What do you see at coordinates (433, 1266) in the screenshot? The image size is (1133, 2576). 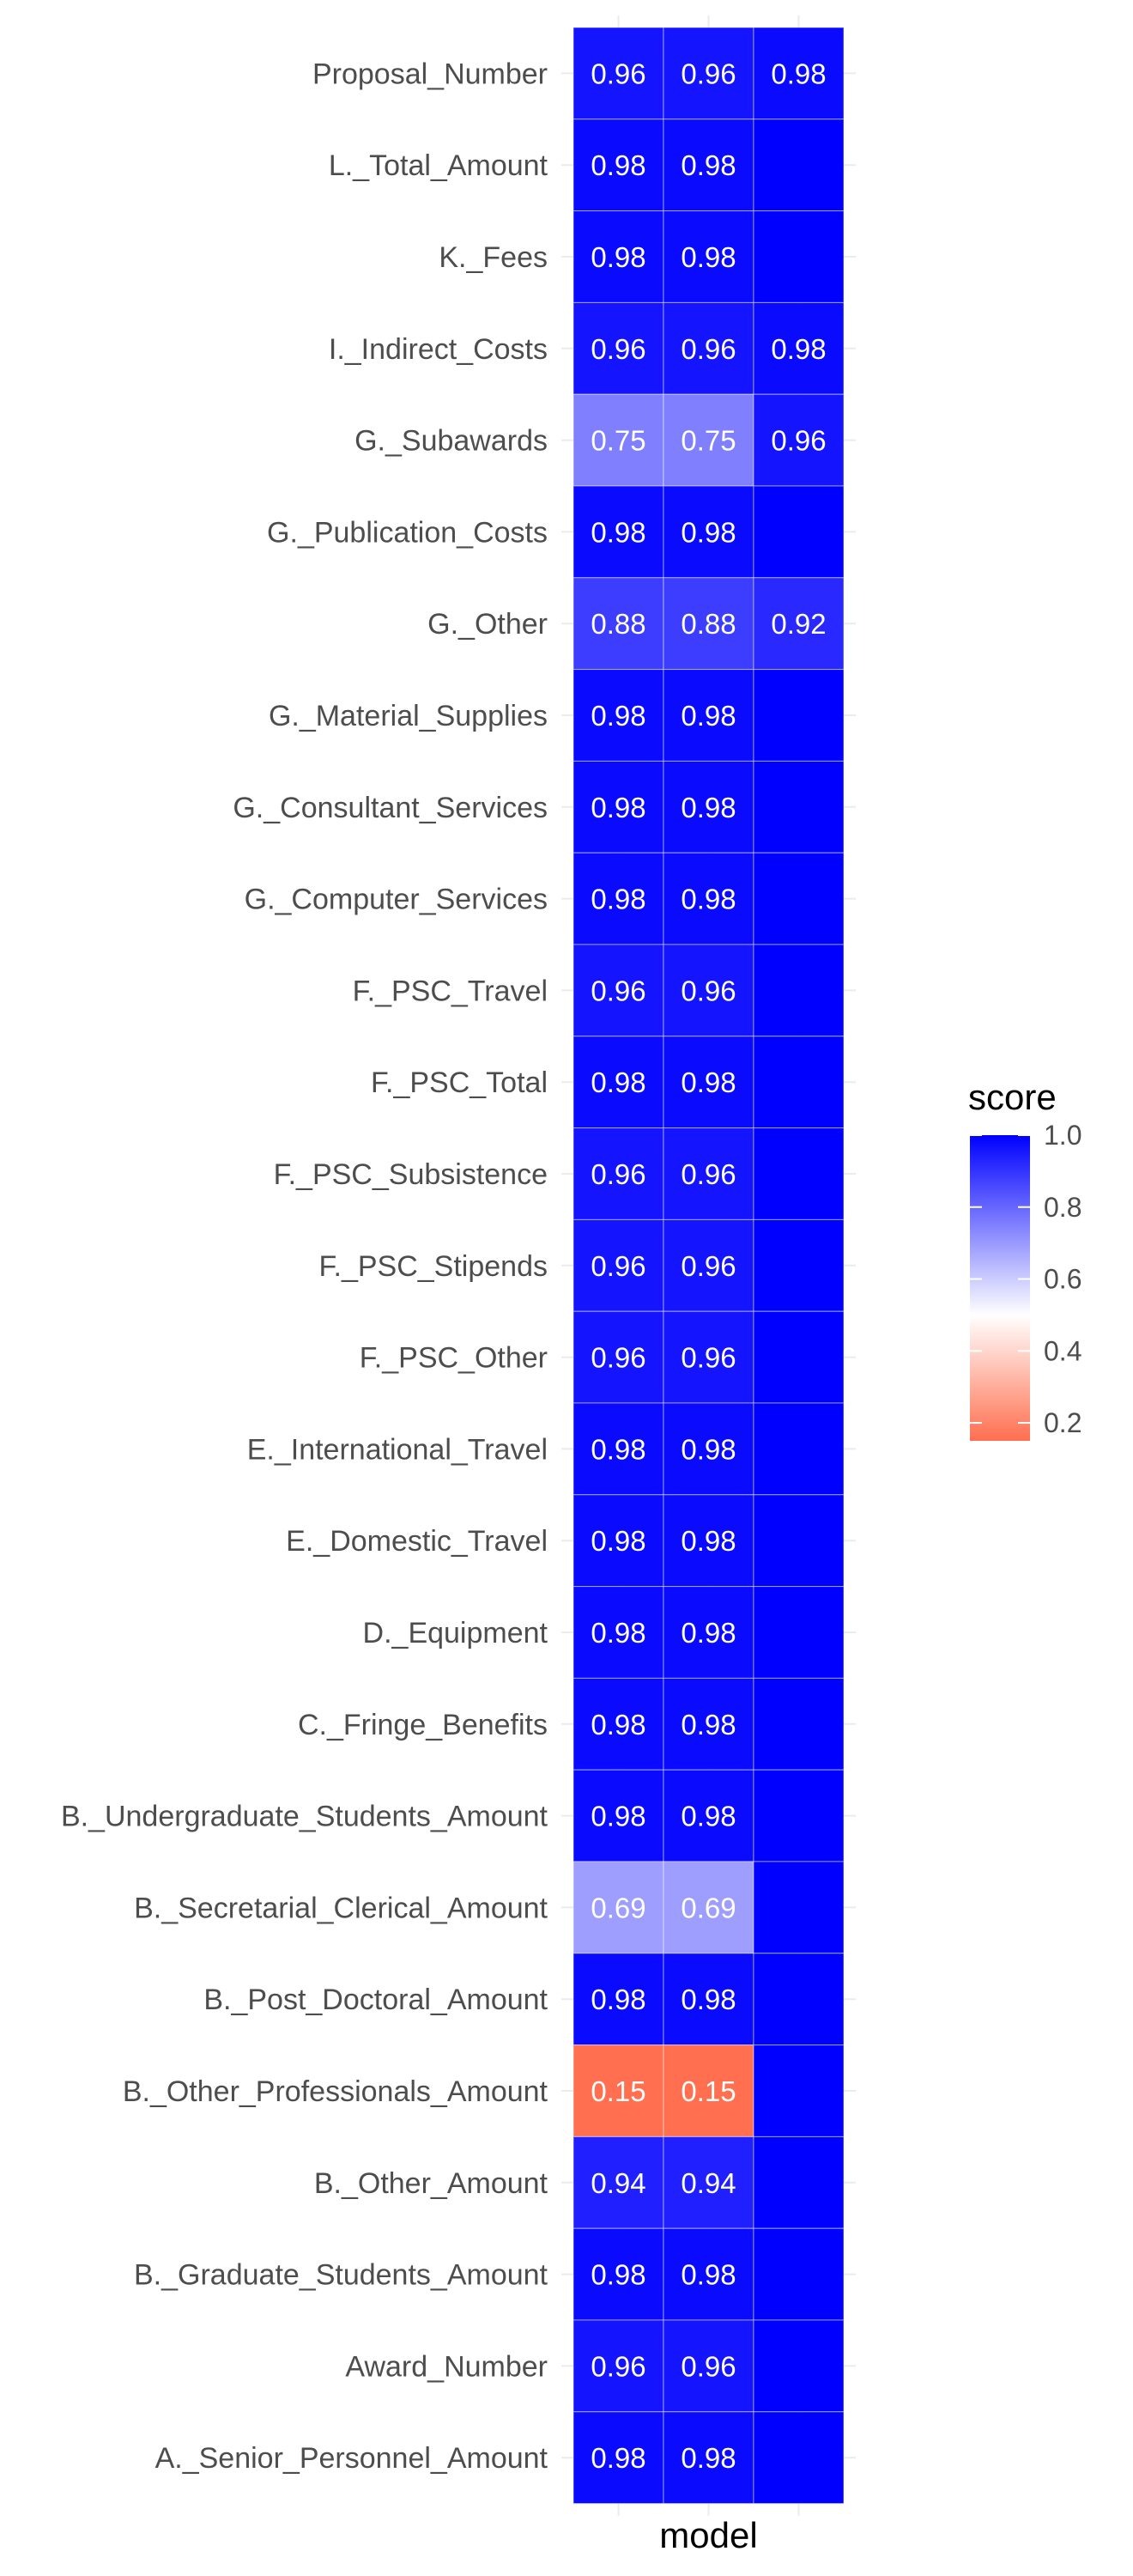 I see `row-label: F._PSC_Stipends` at bounding box center [433, 1266].